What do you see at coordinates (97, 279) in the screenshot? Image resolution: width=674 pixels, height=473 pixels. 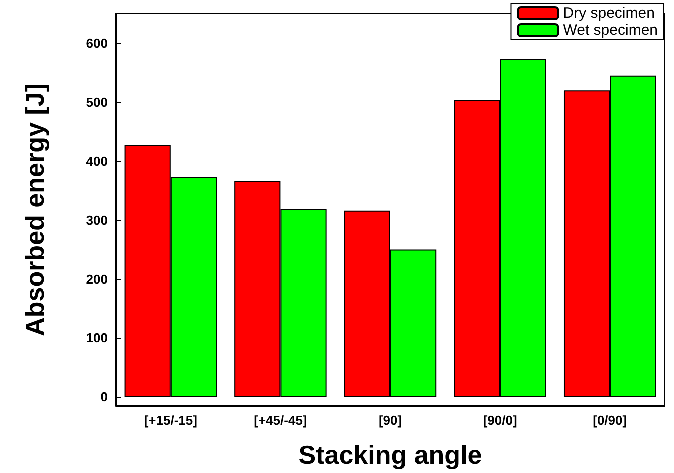 I see `y-tick-label: 200` at bounding box center [97, 279].